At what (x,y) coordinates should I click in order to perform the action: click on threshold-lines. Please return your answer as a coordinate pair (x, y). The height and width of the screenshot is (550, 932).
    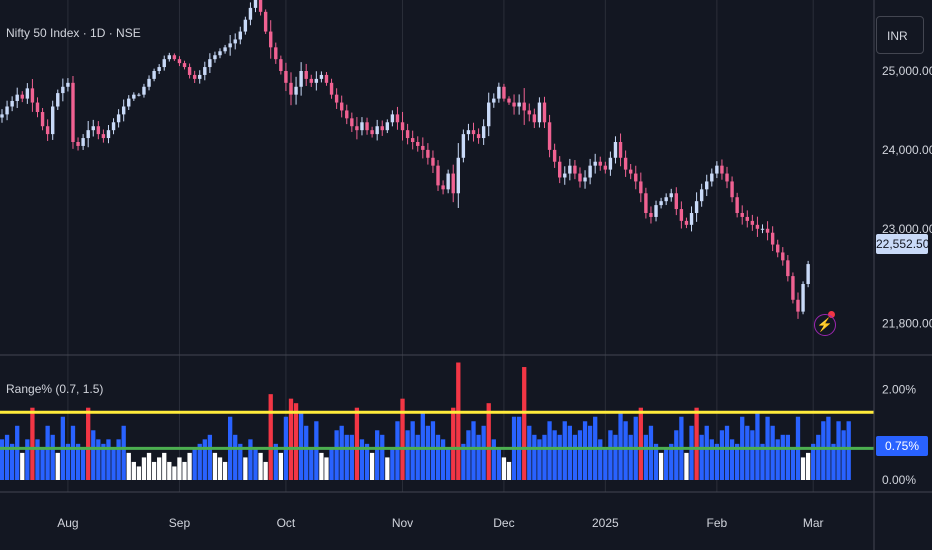
    Looking at the image, I should click on (437, 430).